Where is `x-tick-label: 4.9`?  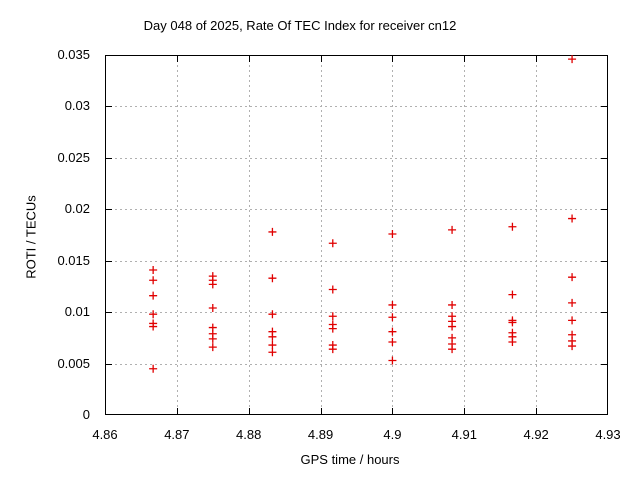 x-tick-label: 4.9 is located at coordinates (392, 434).